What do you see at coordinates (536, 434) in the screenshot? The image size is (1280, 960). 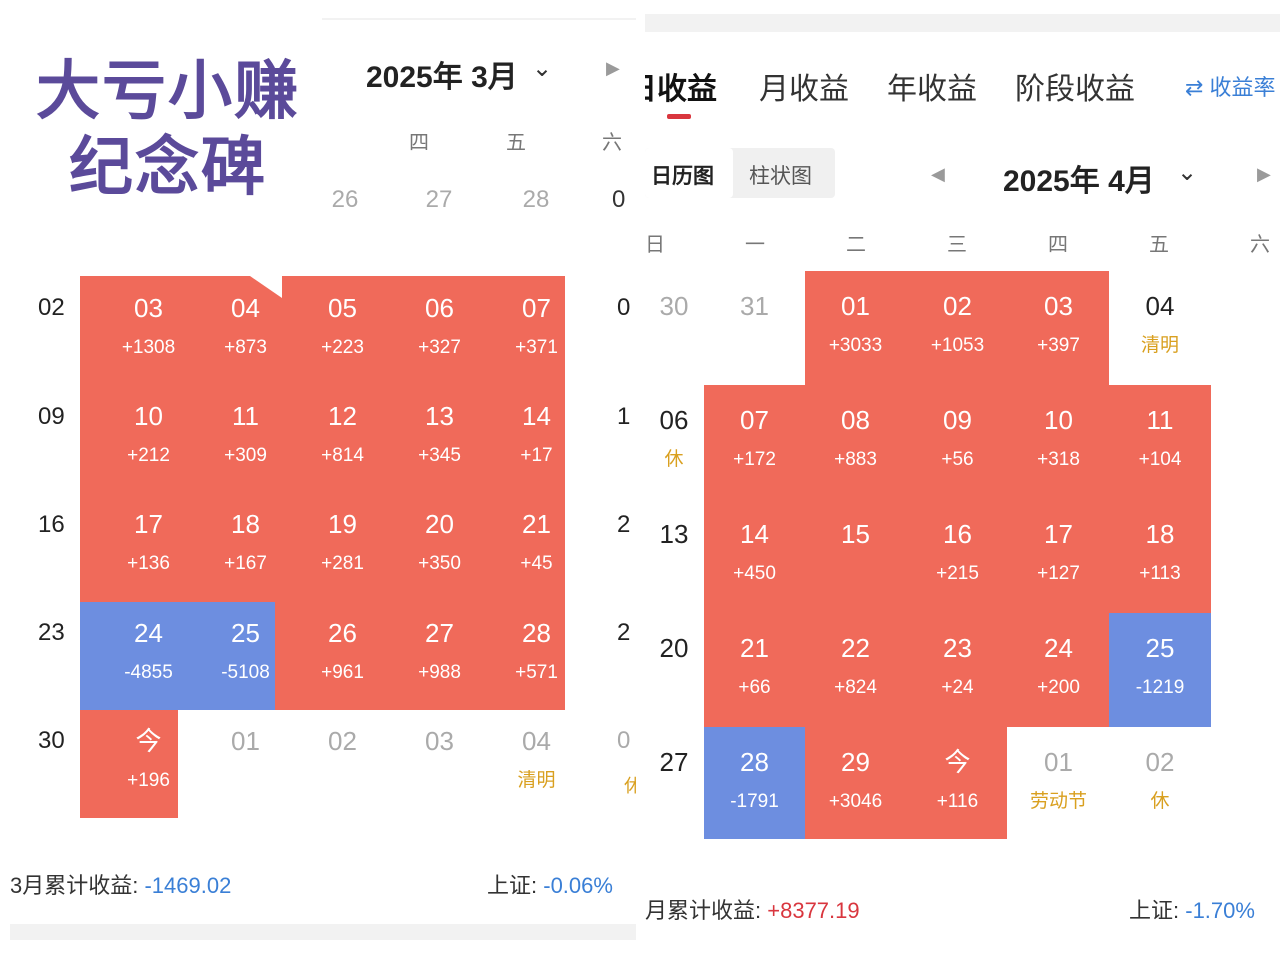 I see `day-cell: 14 +17` at bounding box center [536, 434].